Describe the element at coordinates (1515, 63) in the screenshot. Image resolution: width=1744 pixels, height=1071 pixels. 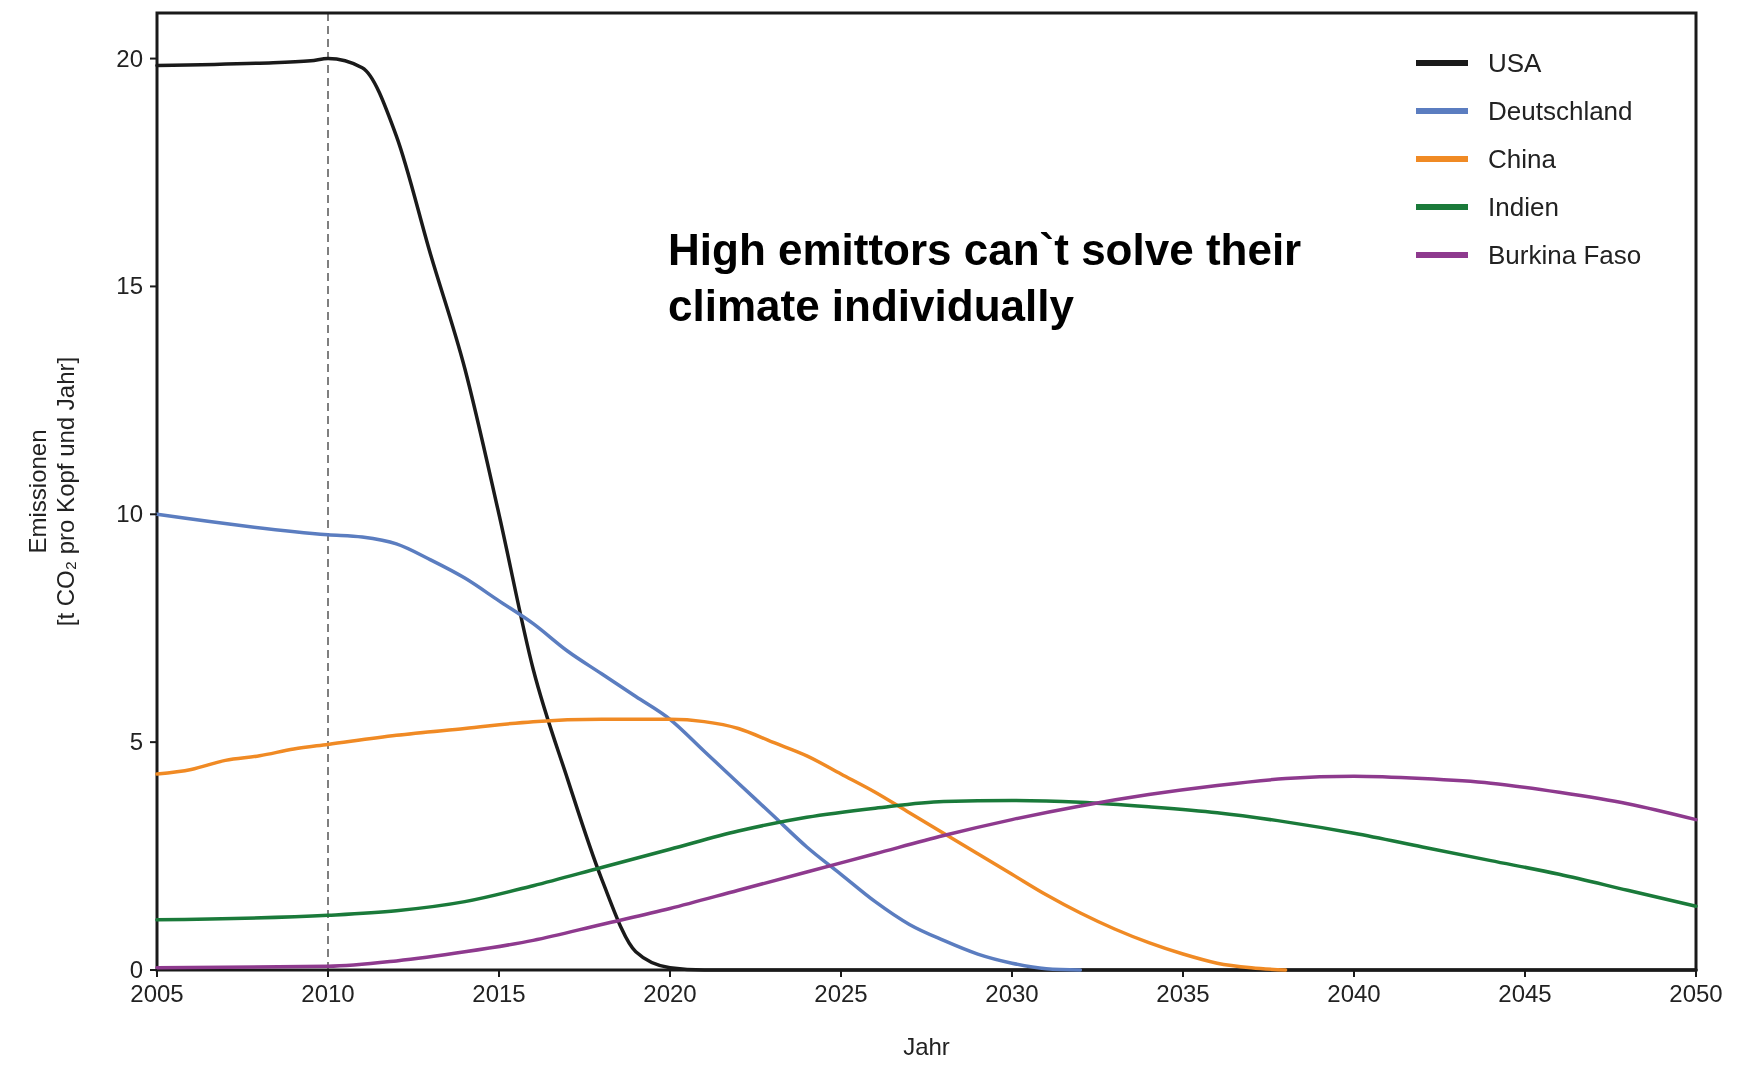
I see `legend-label: USA` at that location.